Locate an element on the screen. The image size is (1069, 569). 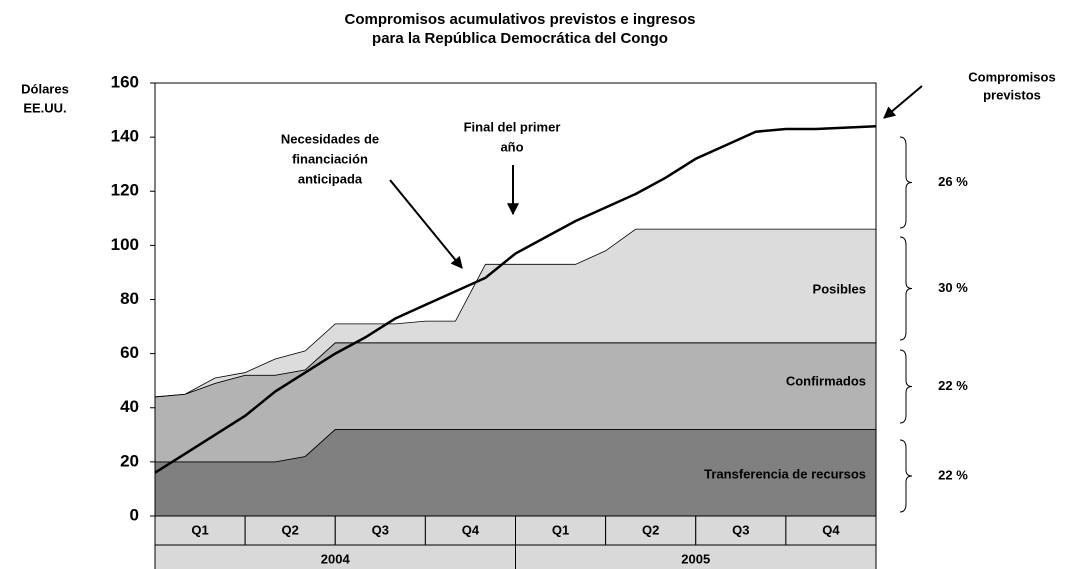
year-label: 2005 is located at coordinates (695, 558).